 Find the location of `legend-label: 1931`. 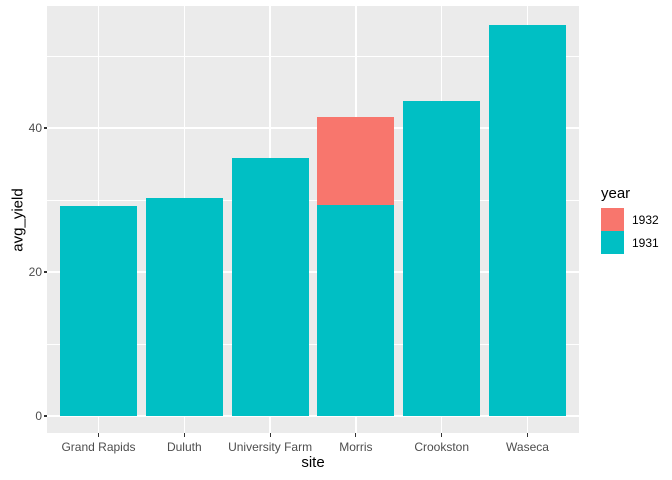

legend-label: 1931 is located at coordinates (645, 242).